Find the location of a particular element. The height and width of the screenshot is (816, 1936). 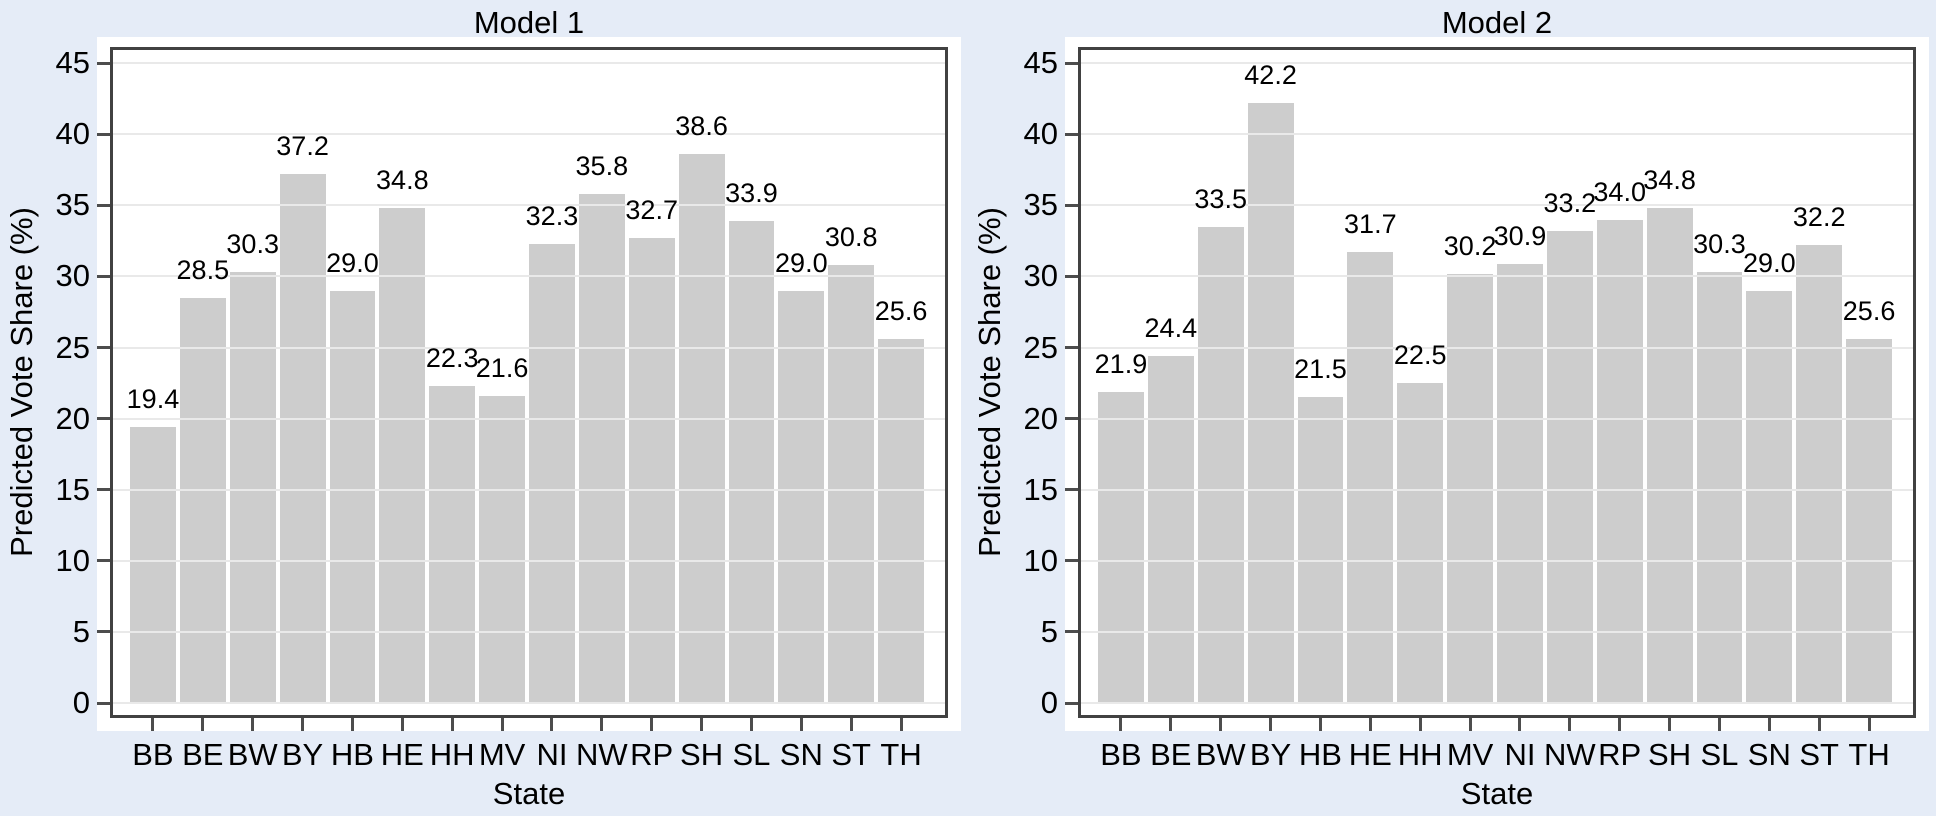

bar-value-label: 25.6 is located at coordinates (1869, 311).